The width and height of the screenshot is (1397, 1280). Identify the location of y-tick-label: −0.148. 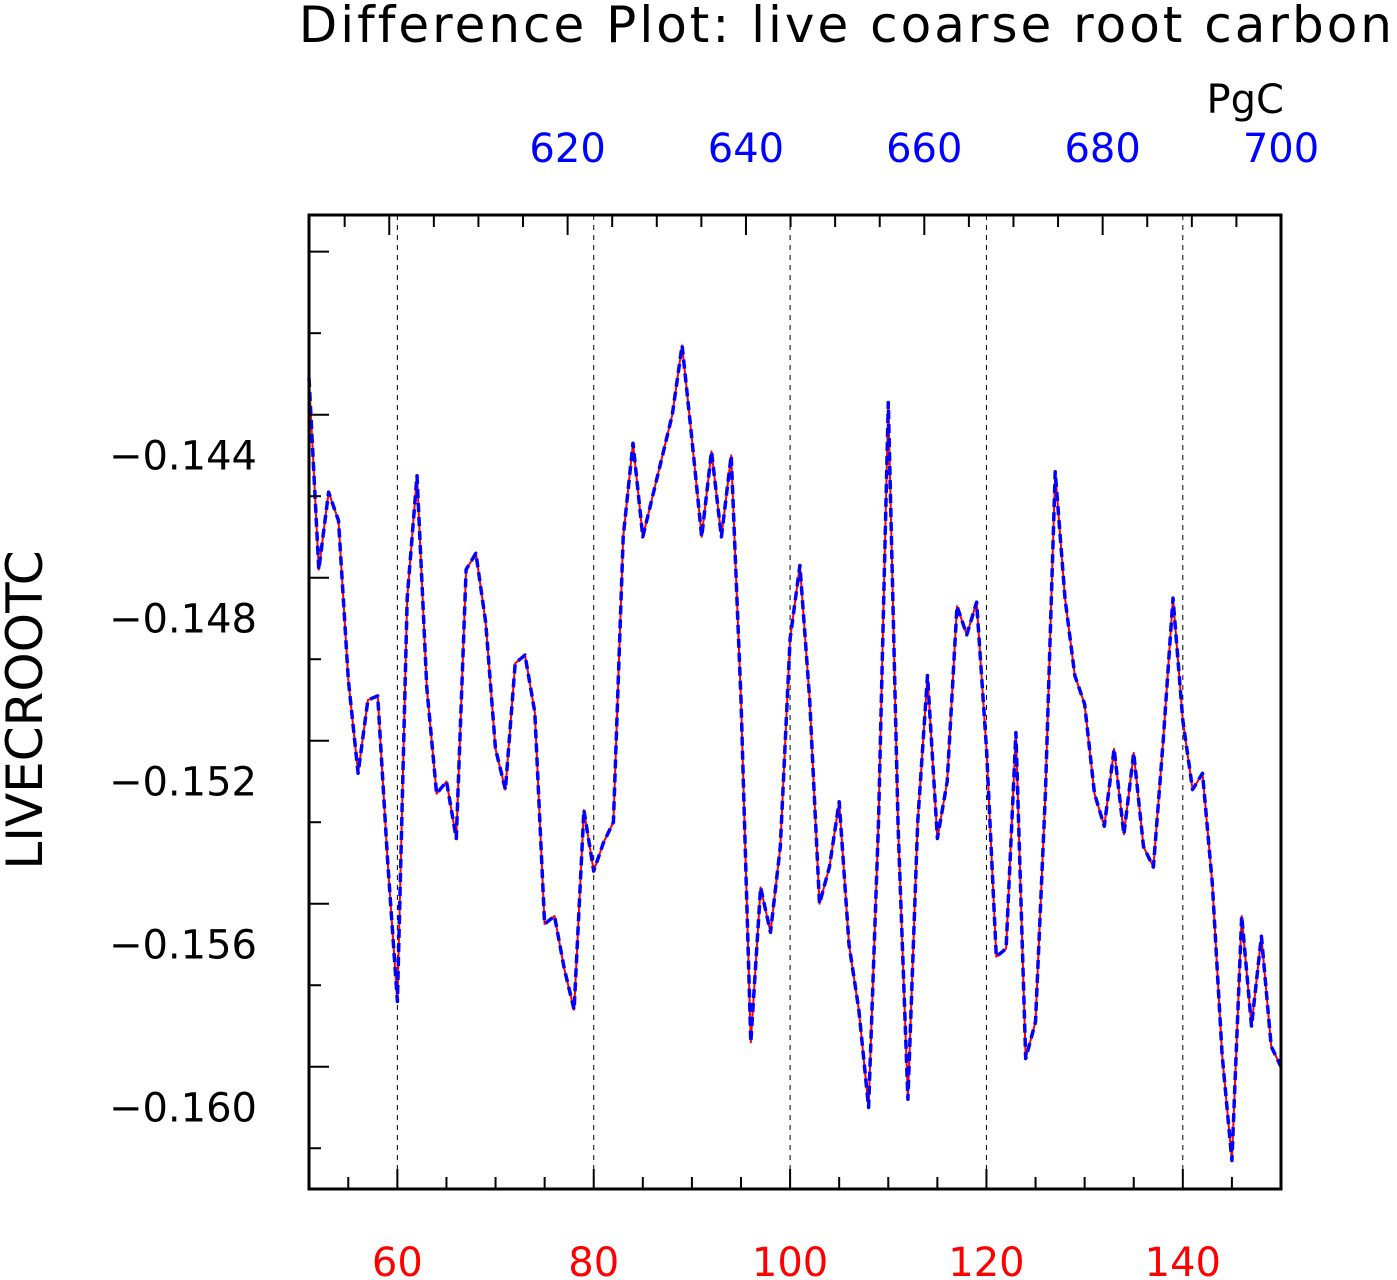
(183, 619).